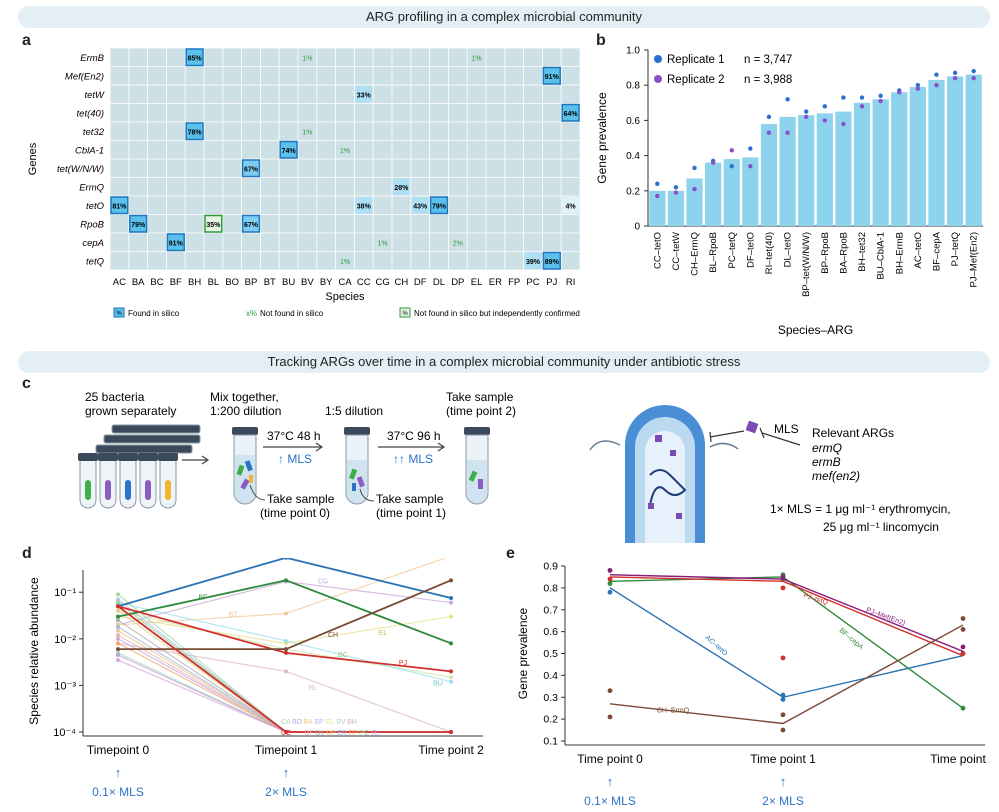  I want to click on mls-dose-label: 0.1× MLS, so click(118, 792).